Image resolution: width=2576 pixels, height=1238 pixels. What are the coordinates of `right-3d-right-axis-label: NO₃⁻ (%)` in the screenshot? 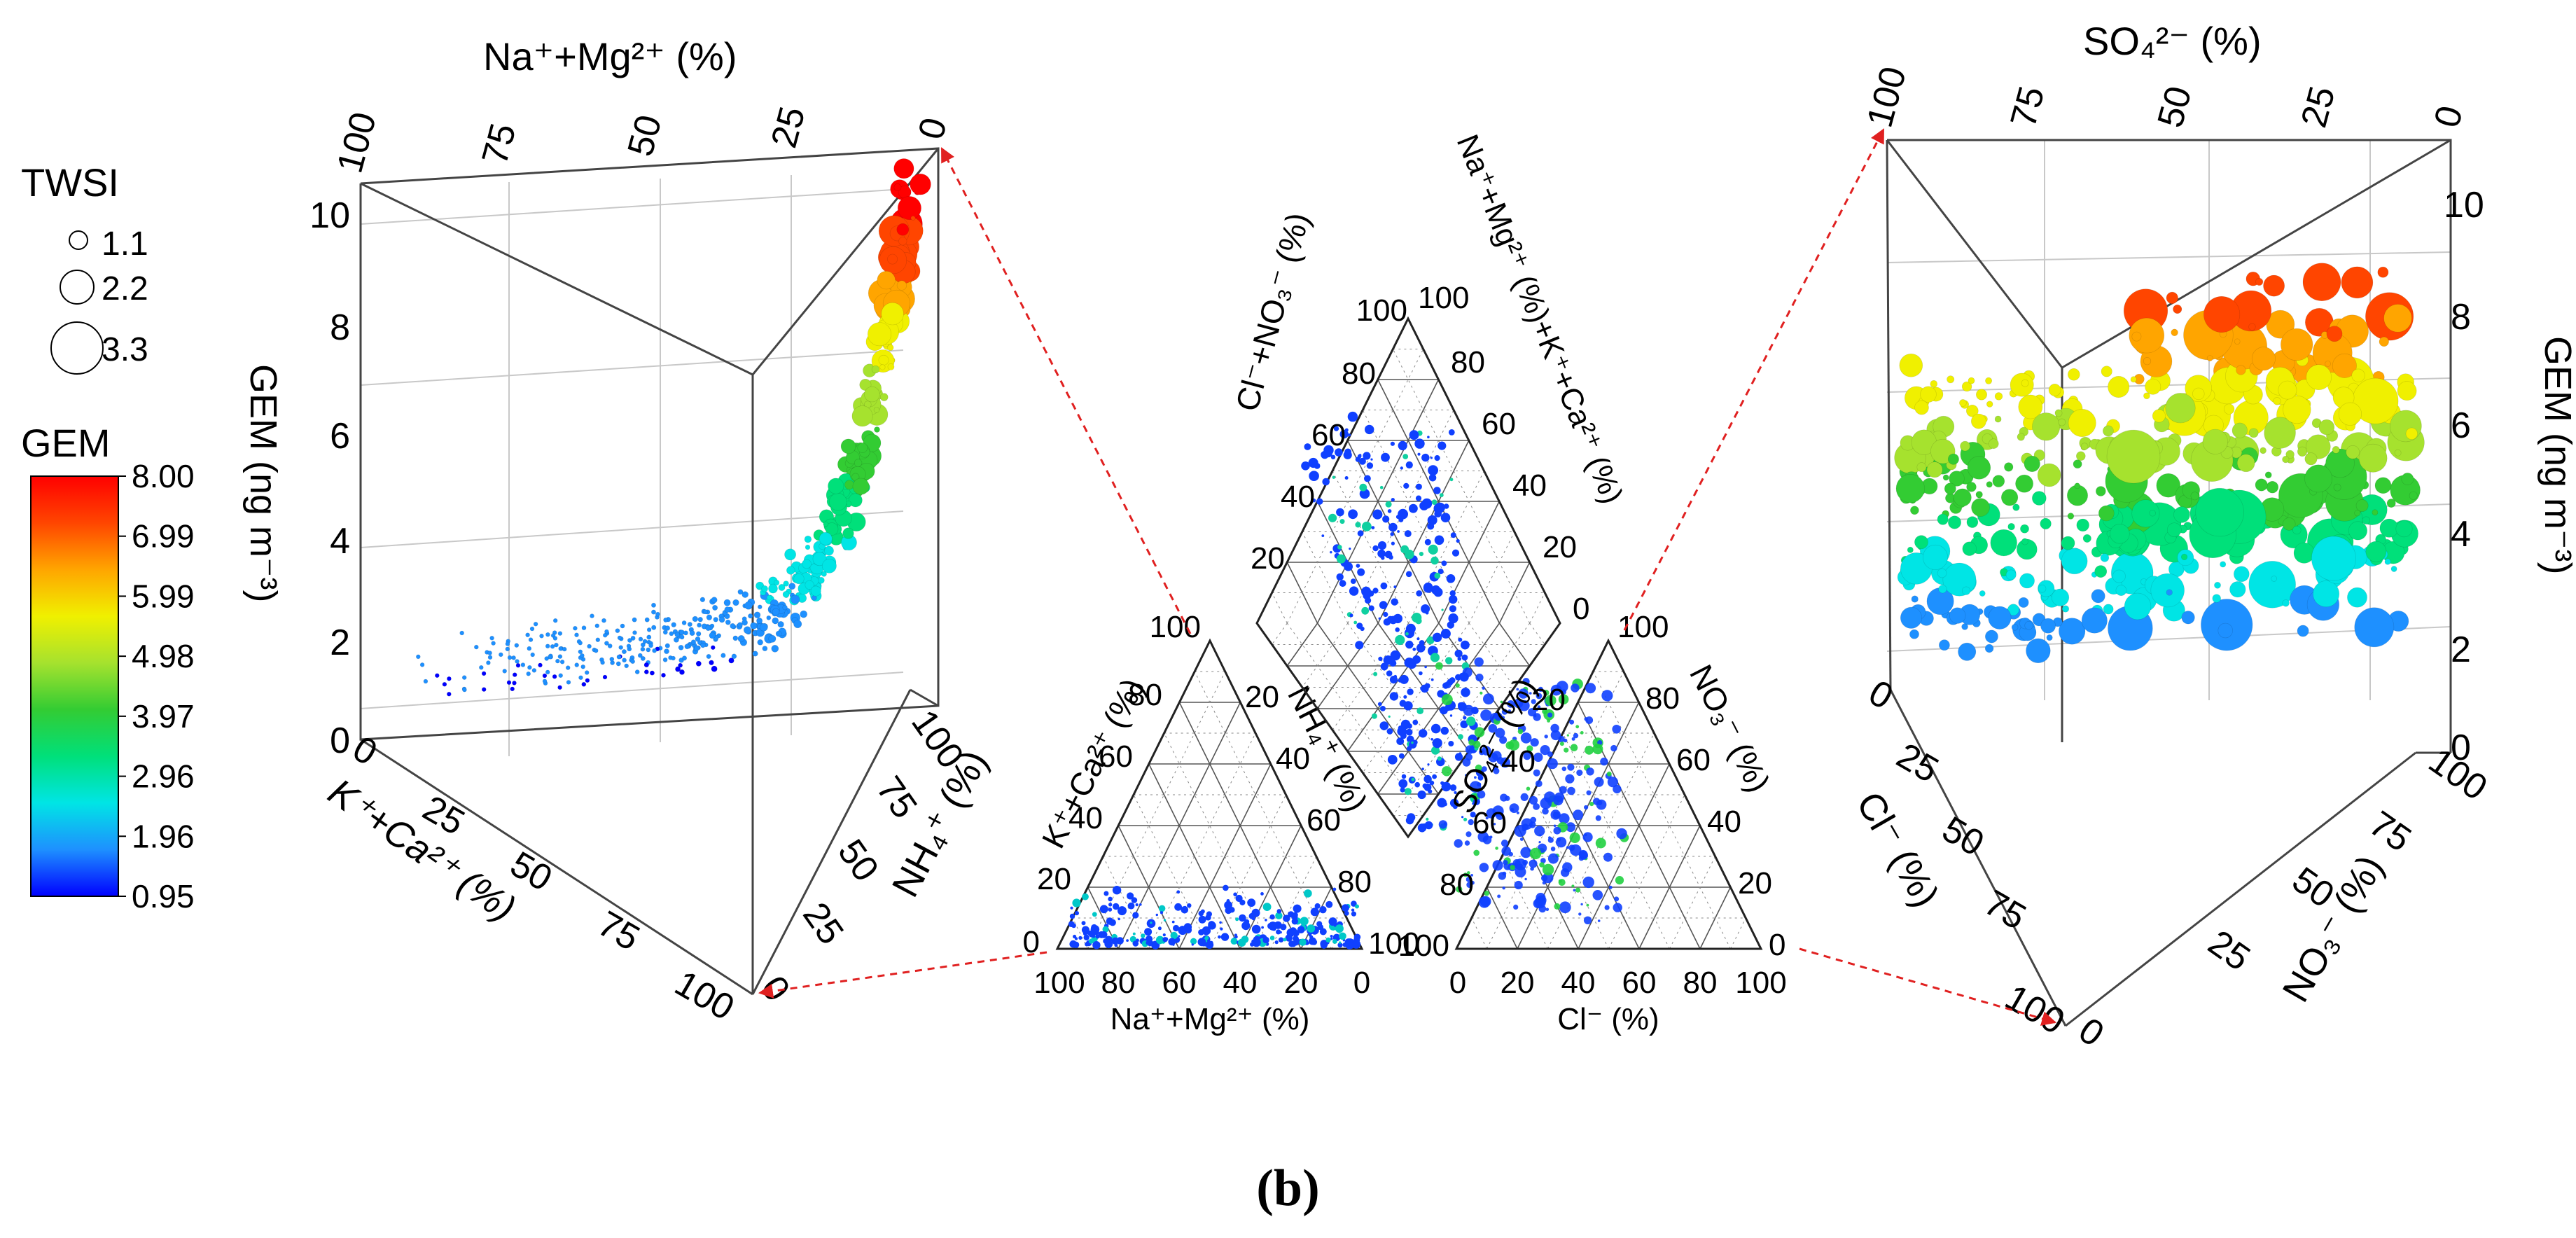 It's located at (2332, 928).